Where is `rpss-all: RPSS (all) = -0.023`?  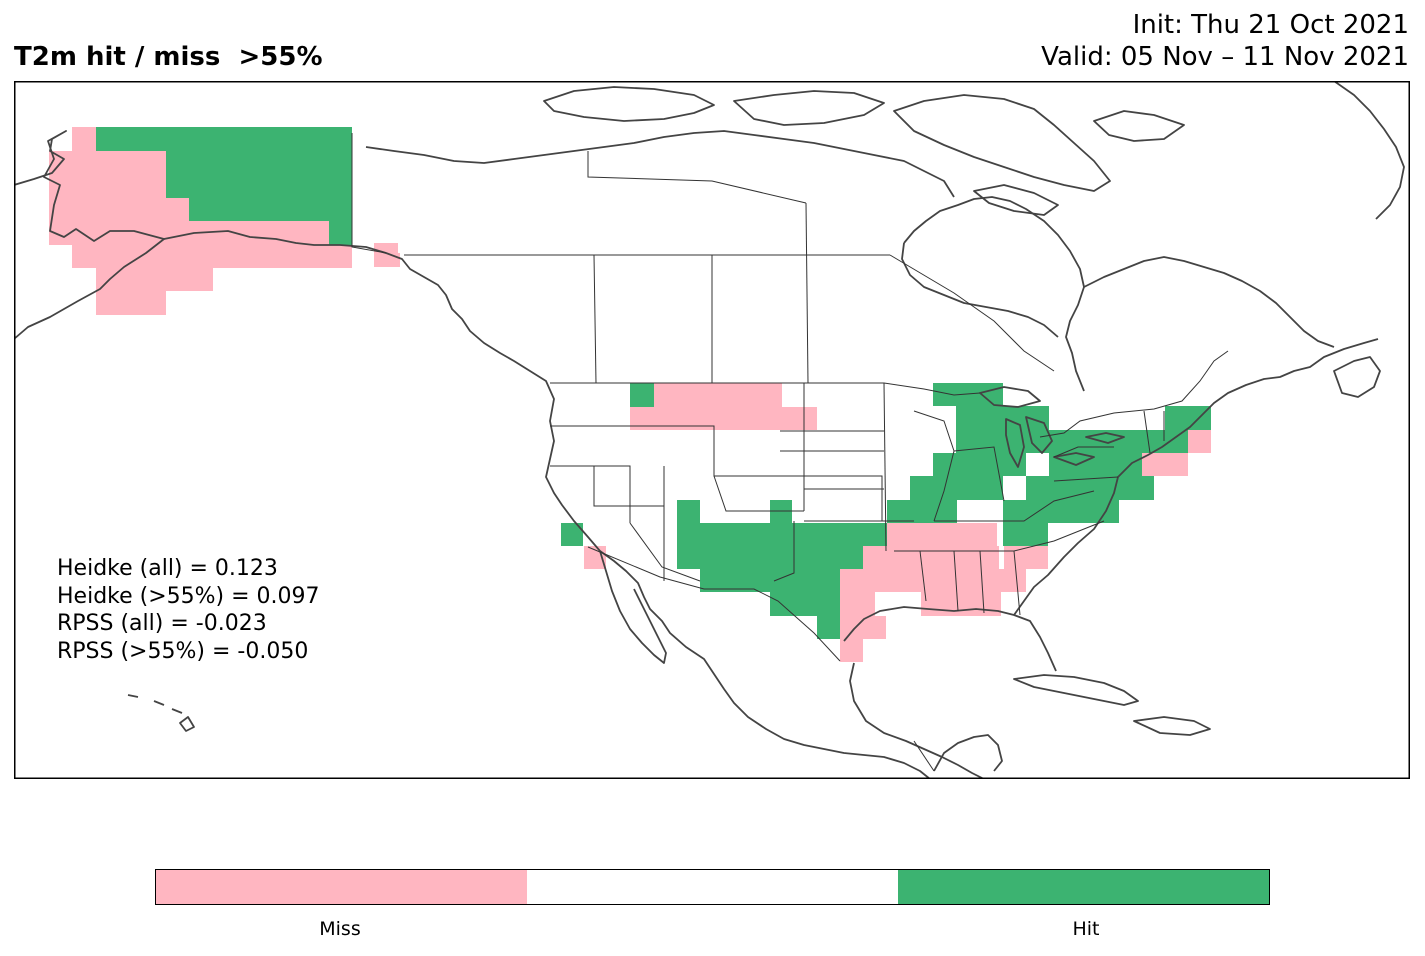
rpss-all: RPSS (all) = -0.023 is located at coordinates (162, 623).